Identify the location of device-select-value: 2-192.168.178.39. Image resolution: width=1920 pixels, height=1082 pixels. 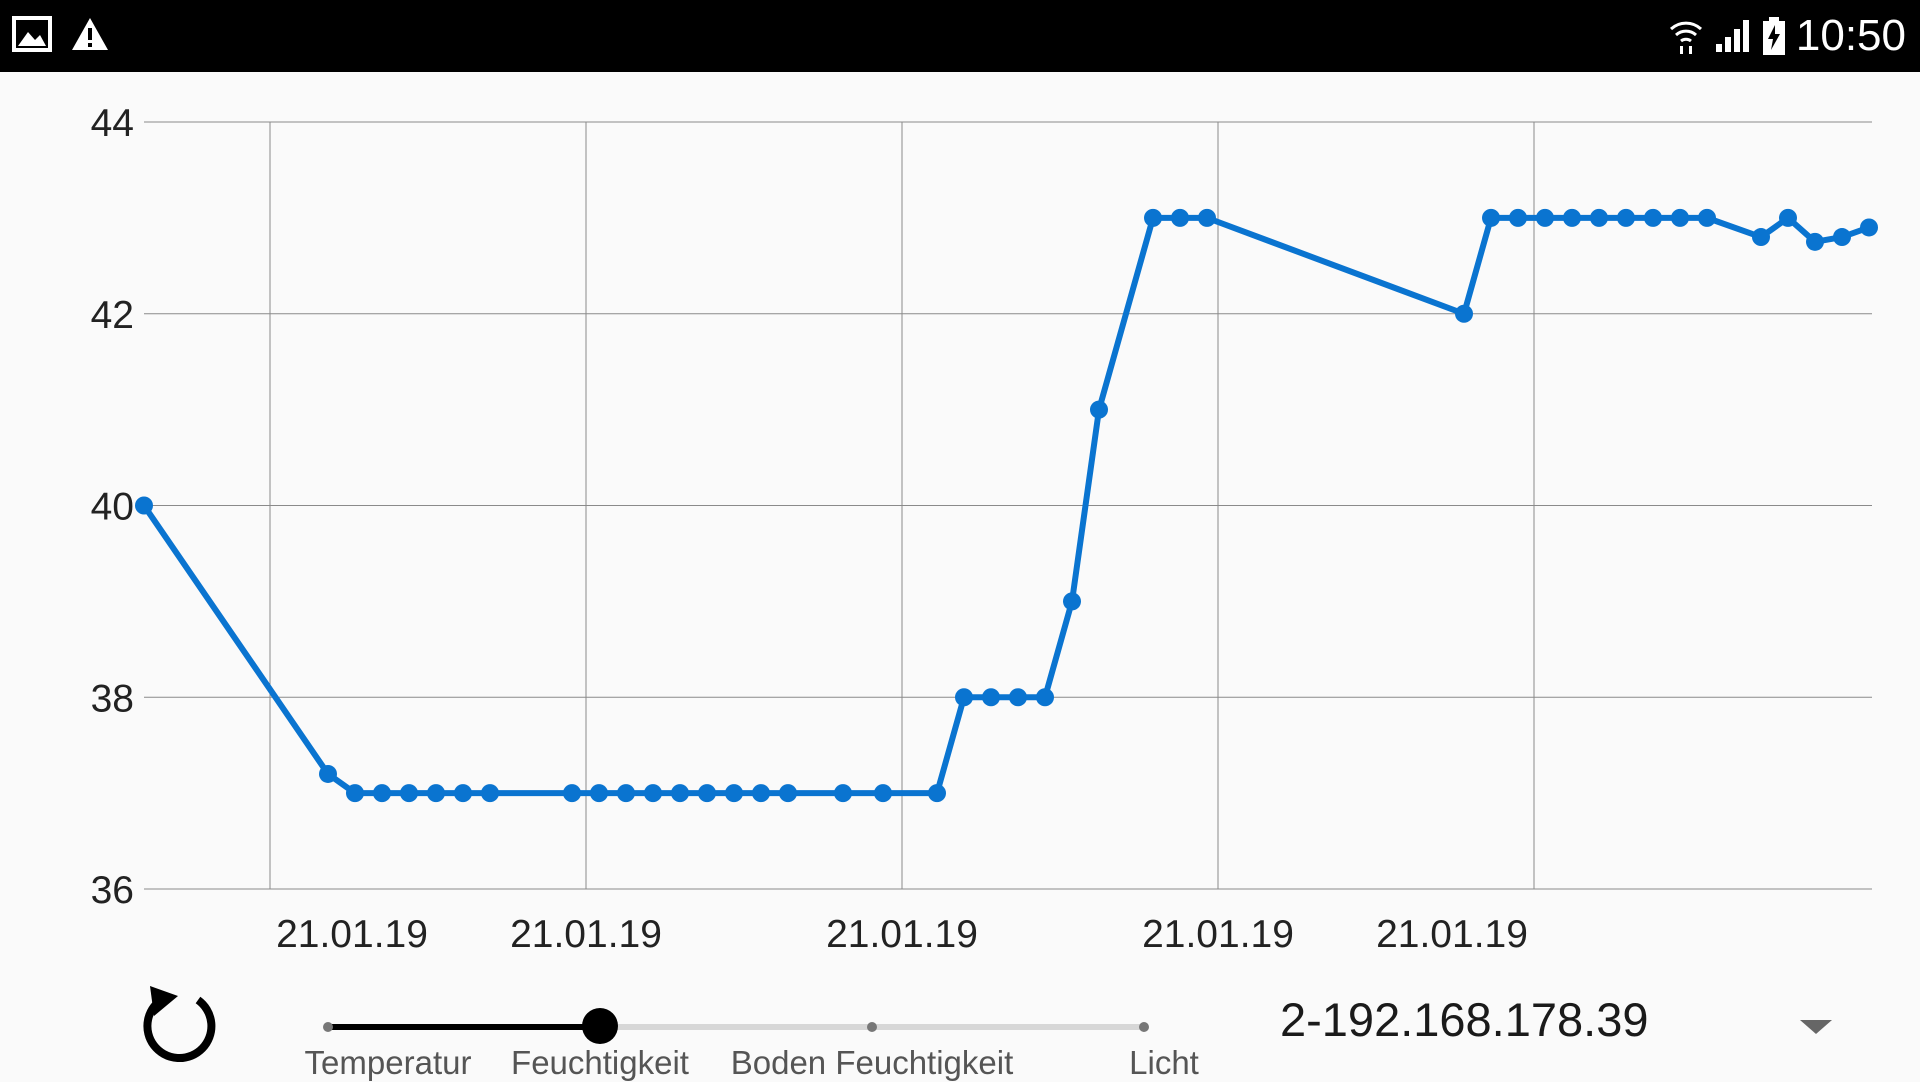
(1464, 1019).